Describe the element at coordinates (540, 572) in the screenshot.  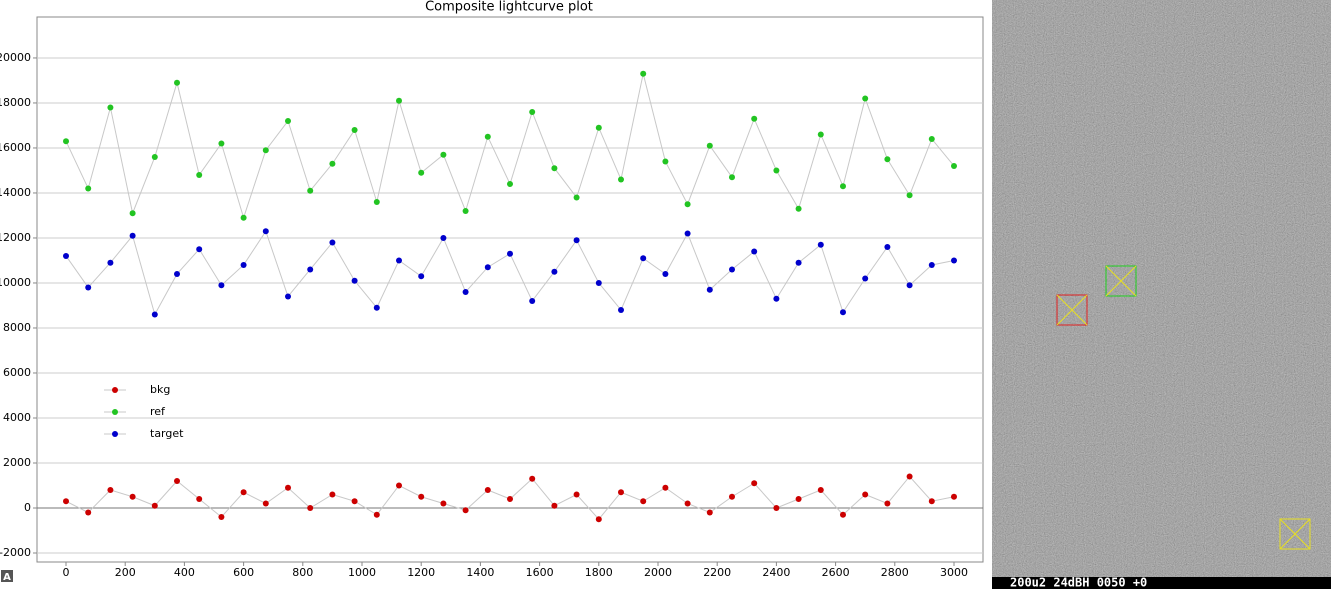
I see `x-tick-label: 1600` at that location.